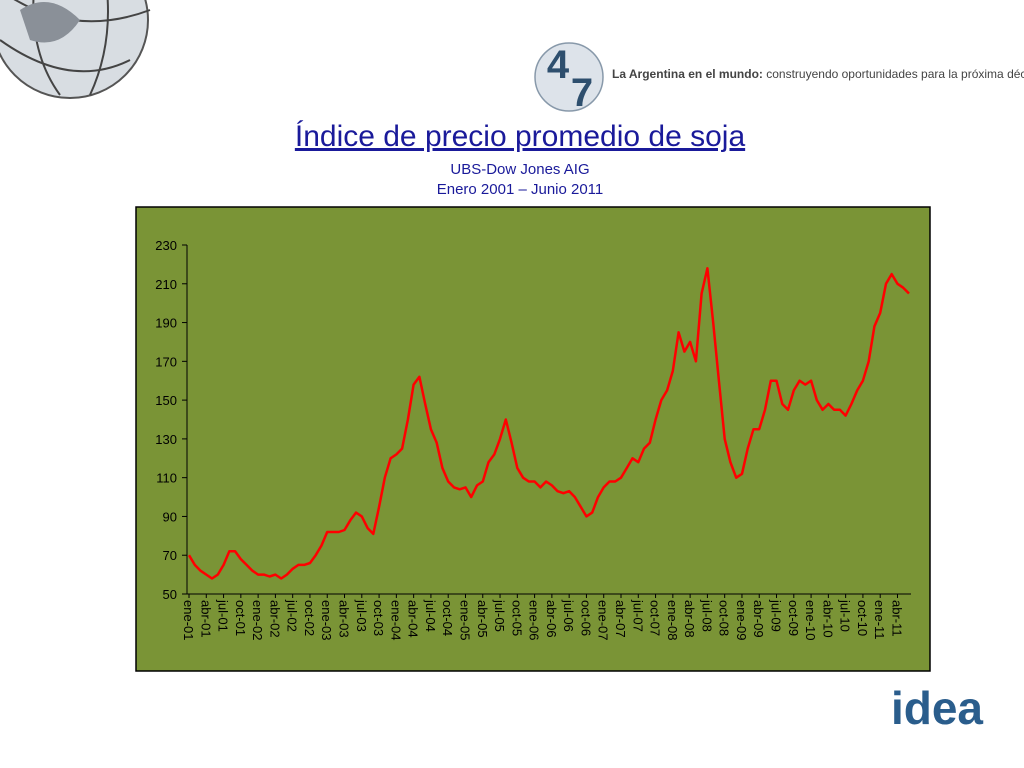 Image resolution: width=1024 pixels, height=768 pixels. Describe the element at coordinates (637, 615) in the screenshot. I see `x-tick-label: jul-07` at that location.